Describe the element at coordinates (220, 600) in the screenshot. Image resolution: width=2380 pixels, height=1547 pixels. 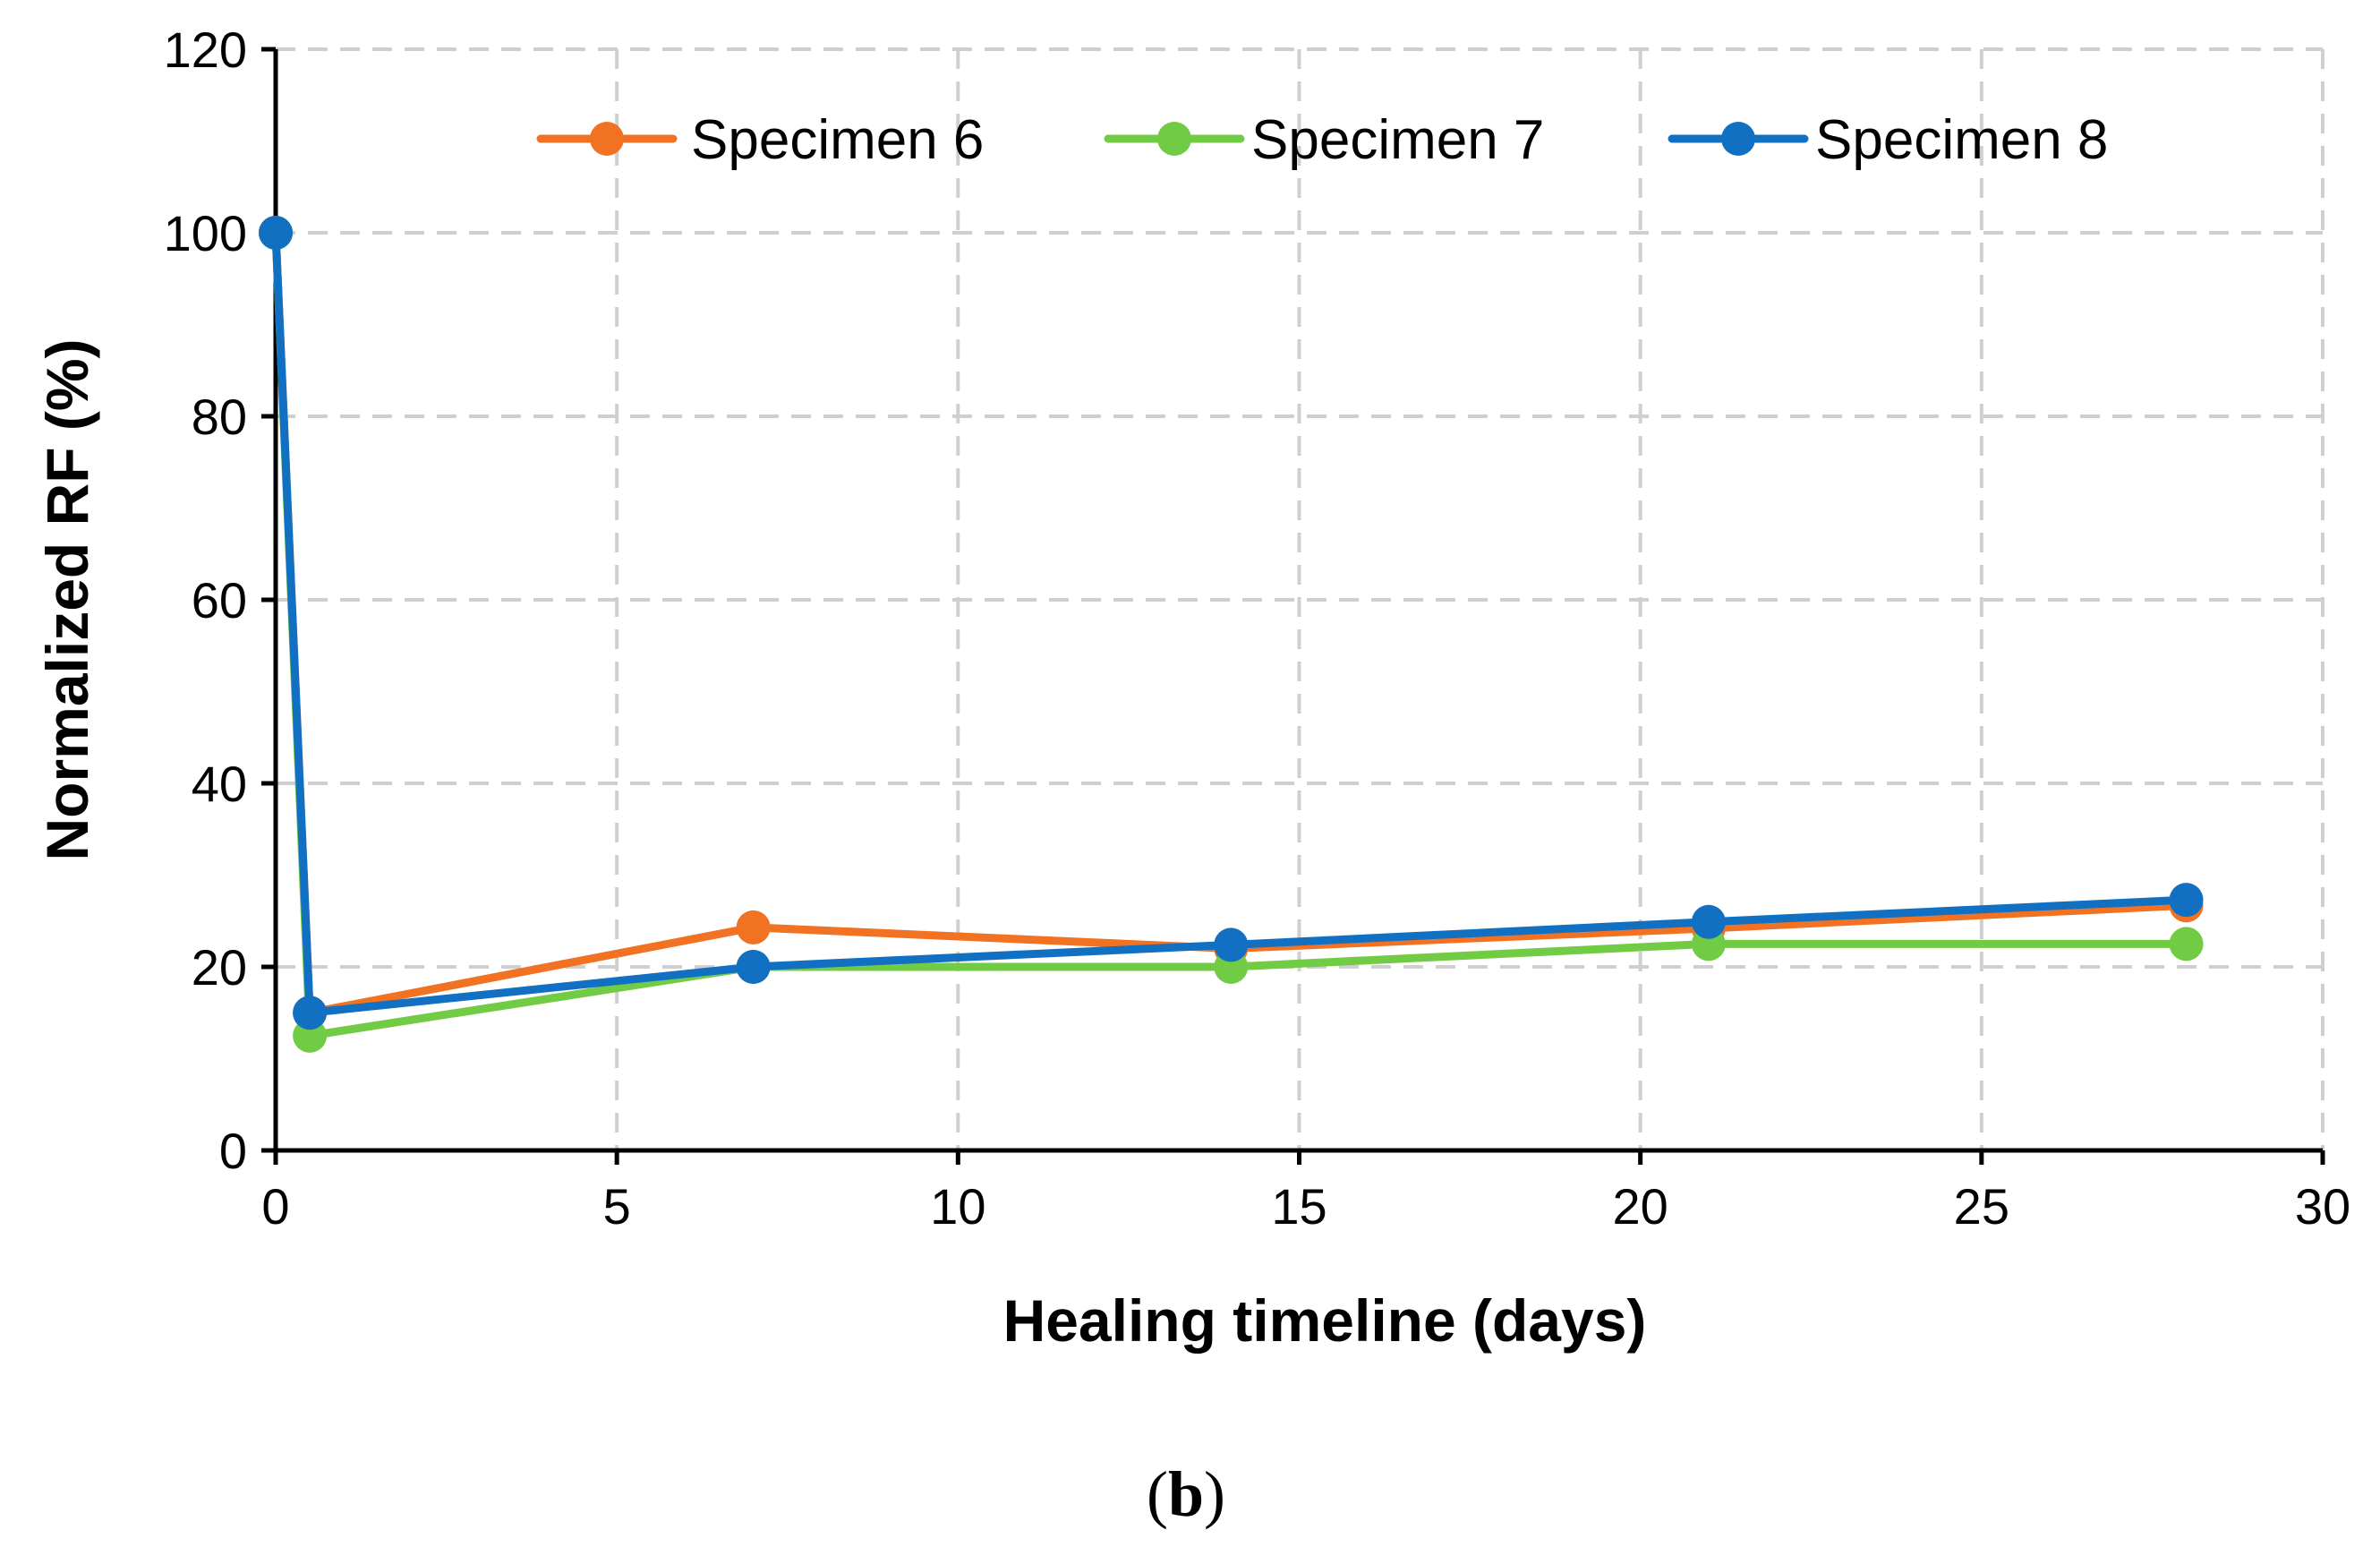
I see `y-tick-label: 60` at that location.